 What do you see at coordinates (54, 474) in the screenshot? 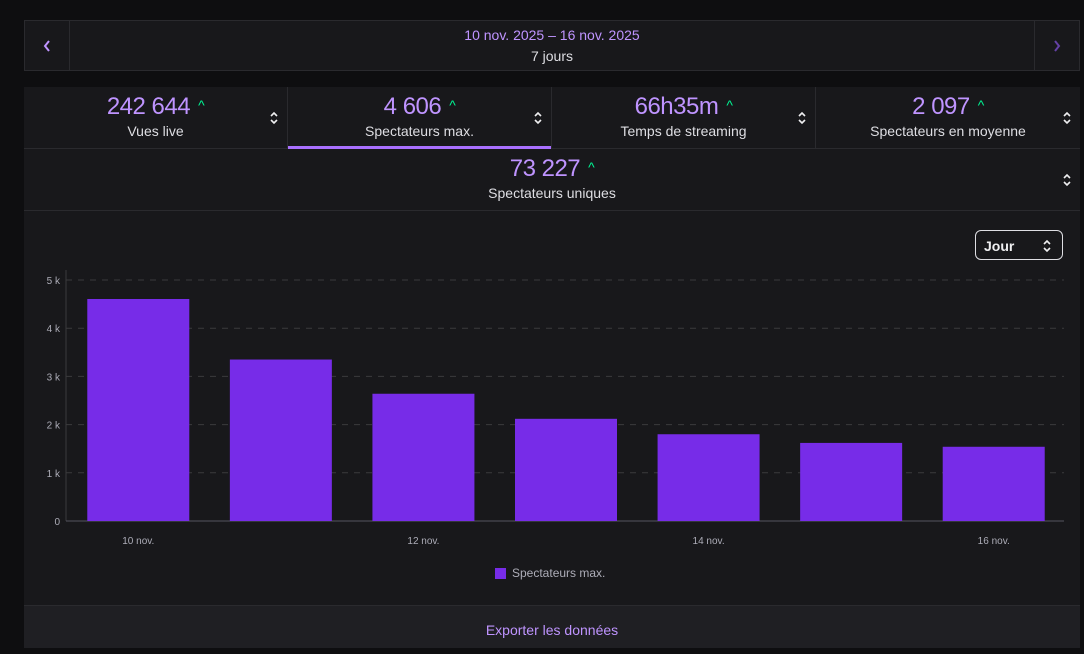
I see `y-tick-label: 1 k` at bounding box center [54, 474].